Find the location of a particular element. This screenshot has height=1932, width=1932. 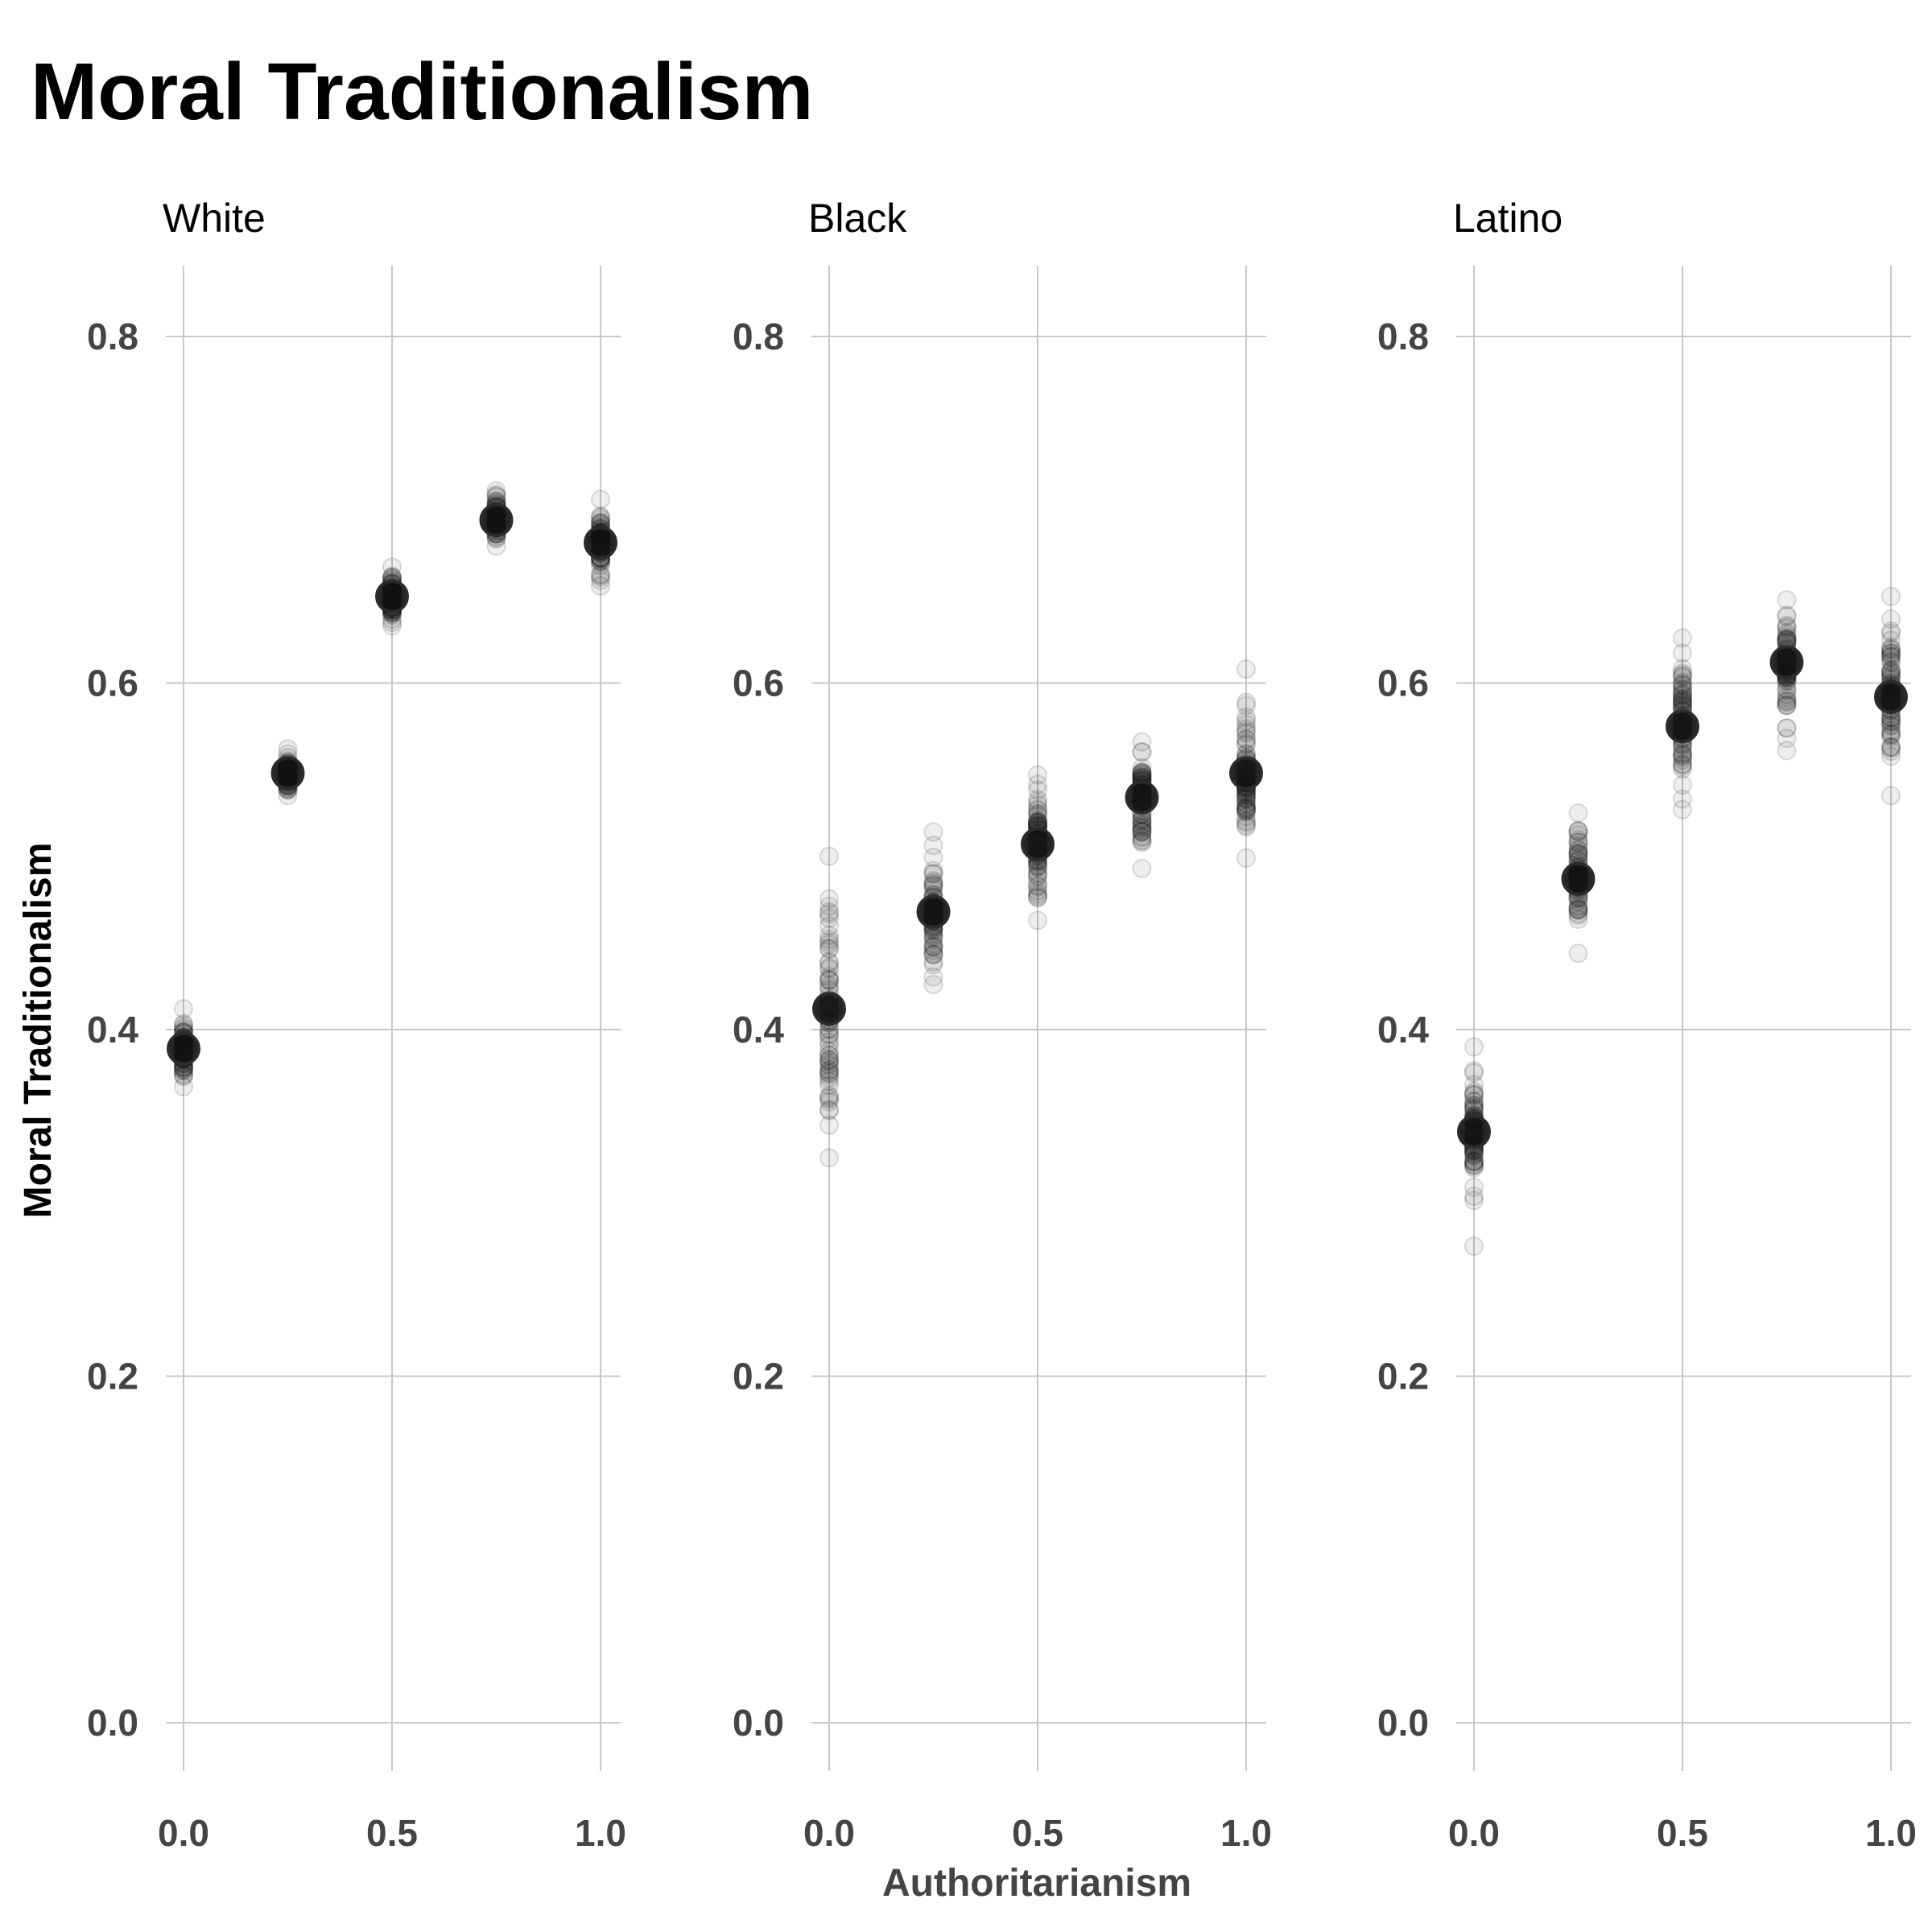

x-tick-label: 1.0 is located at coordinates (600, 1833).